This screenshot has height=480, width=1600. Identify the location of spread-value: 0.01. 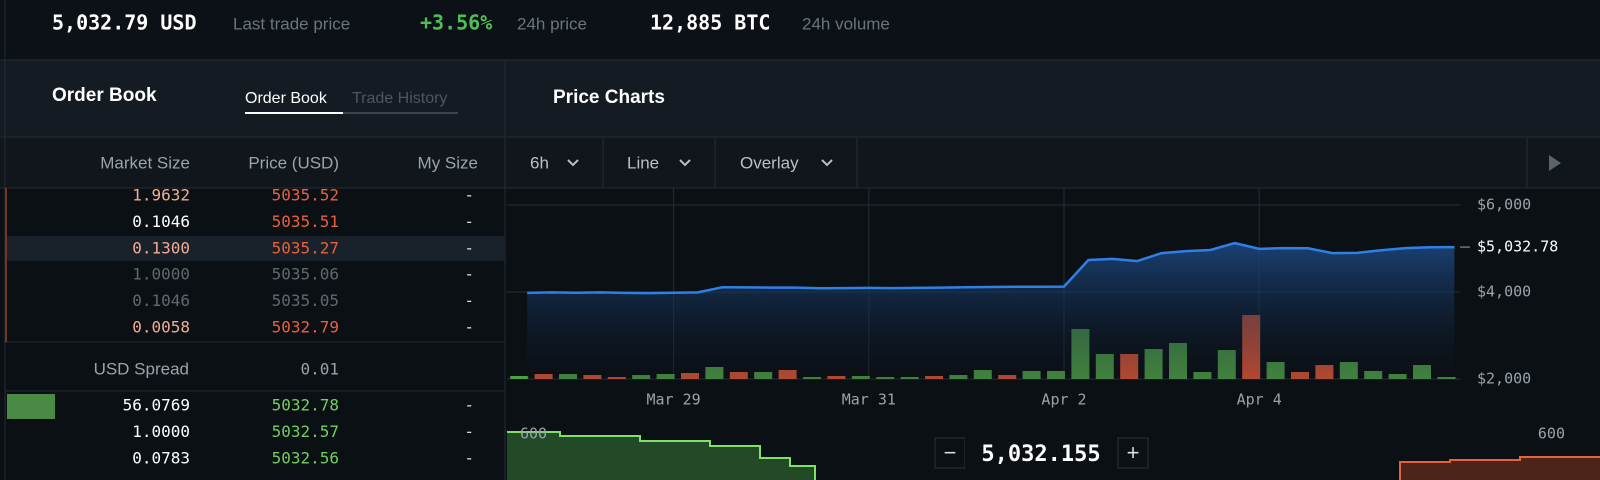
(319, 369).